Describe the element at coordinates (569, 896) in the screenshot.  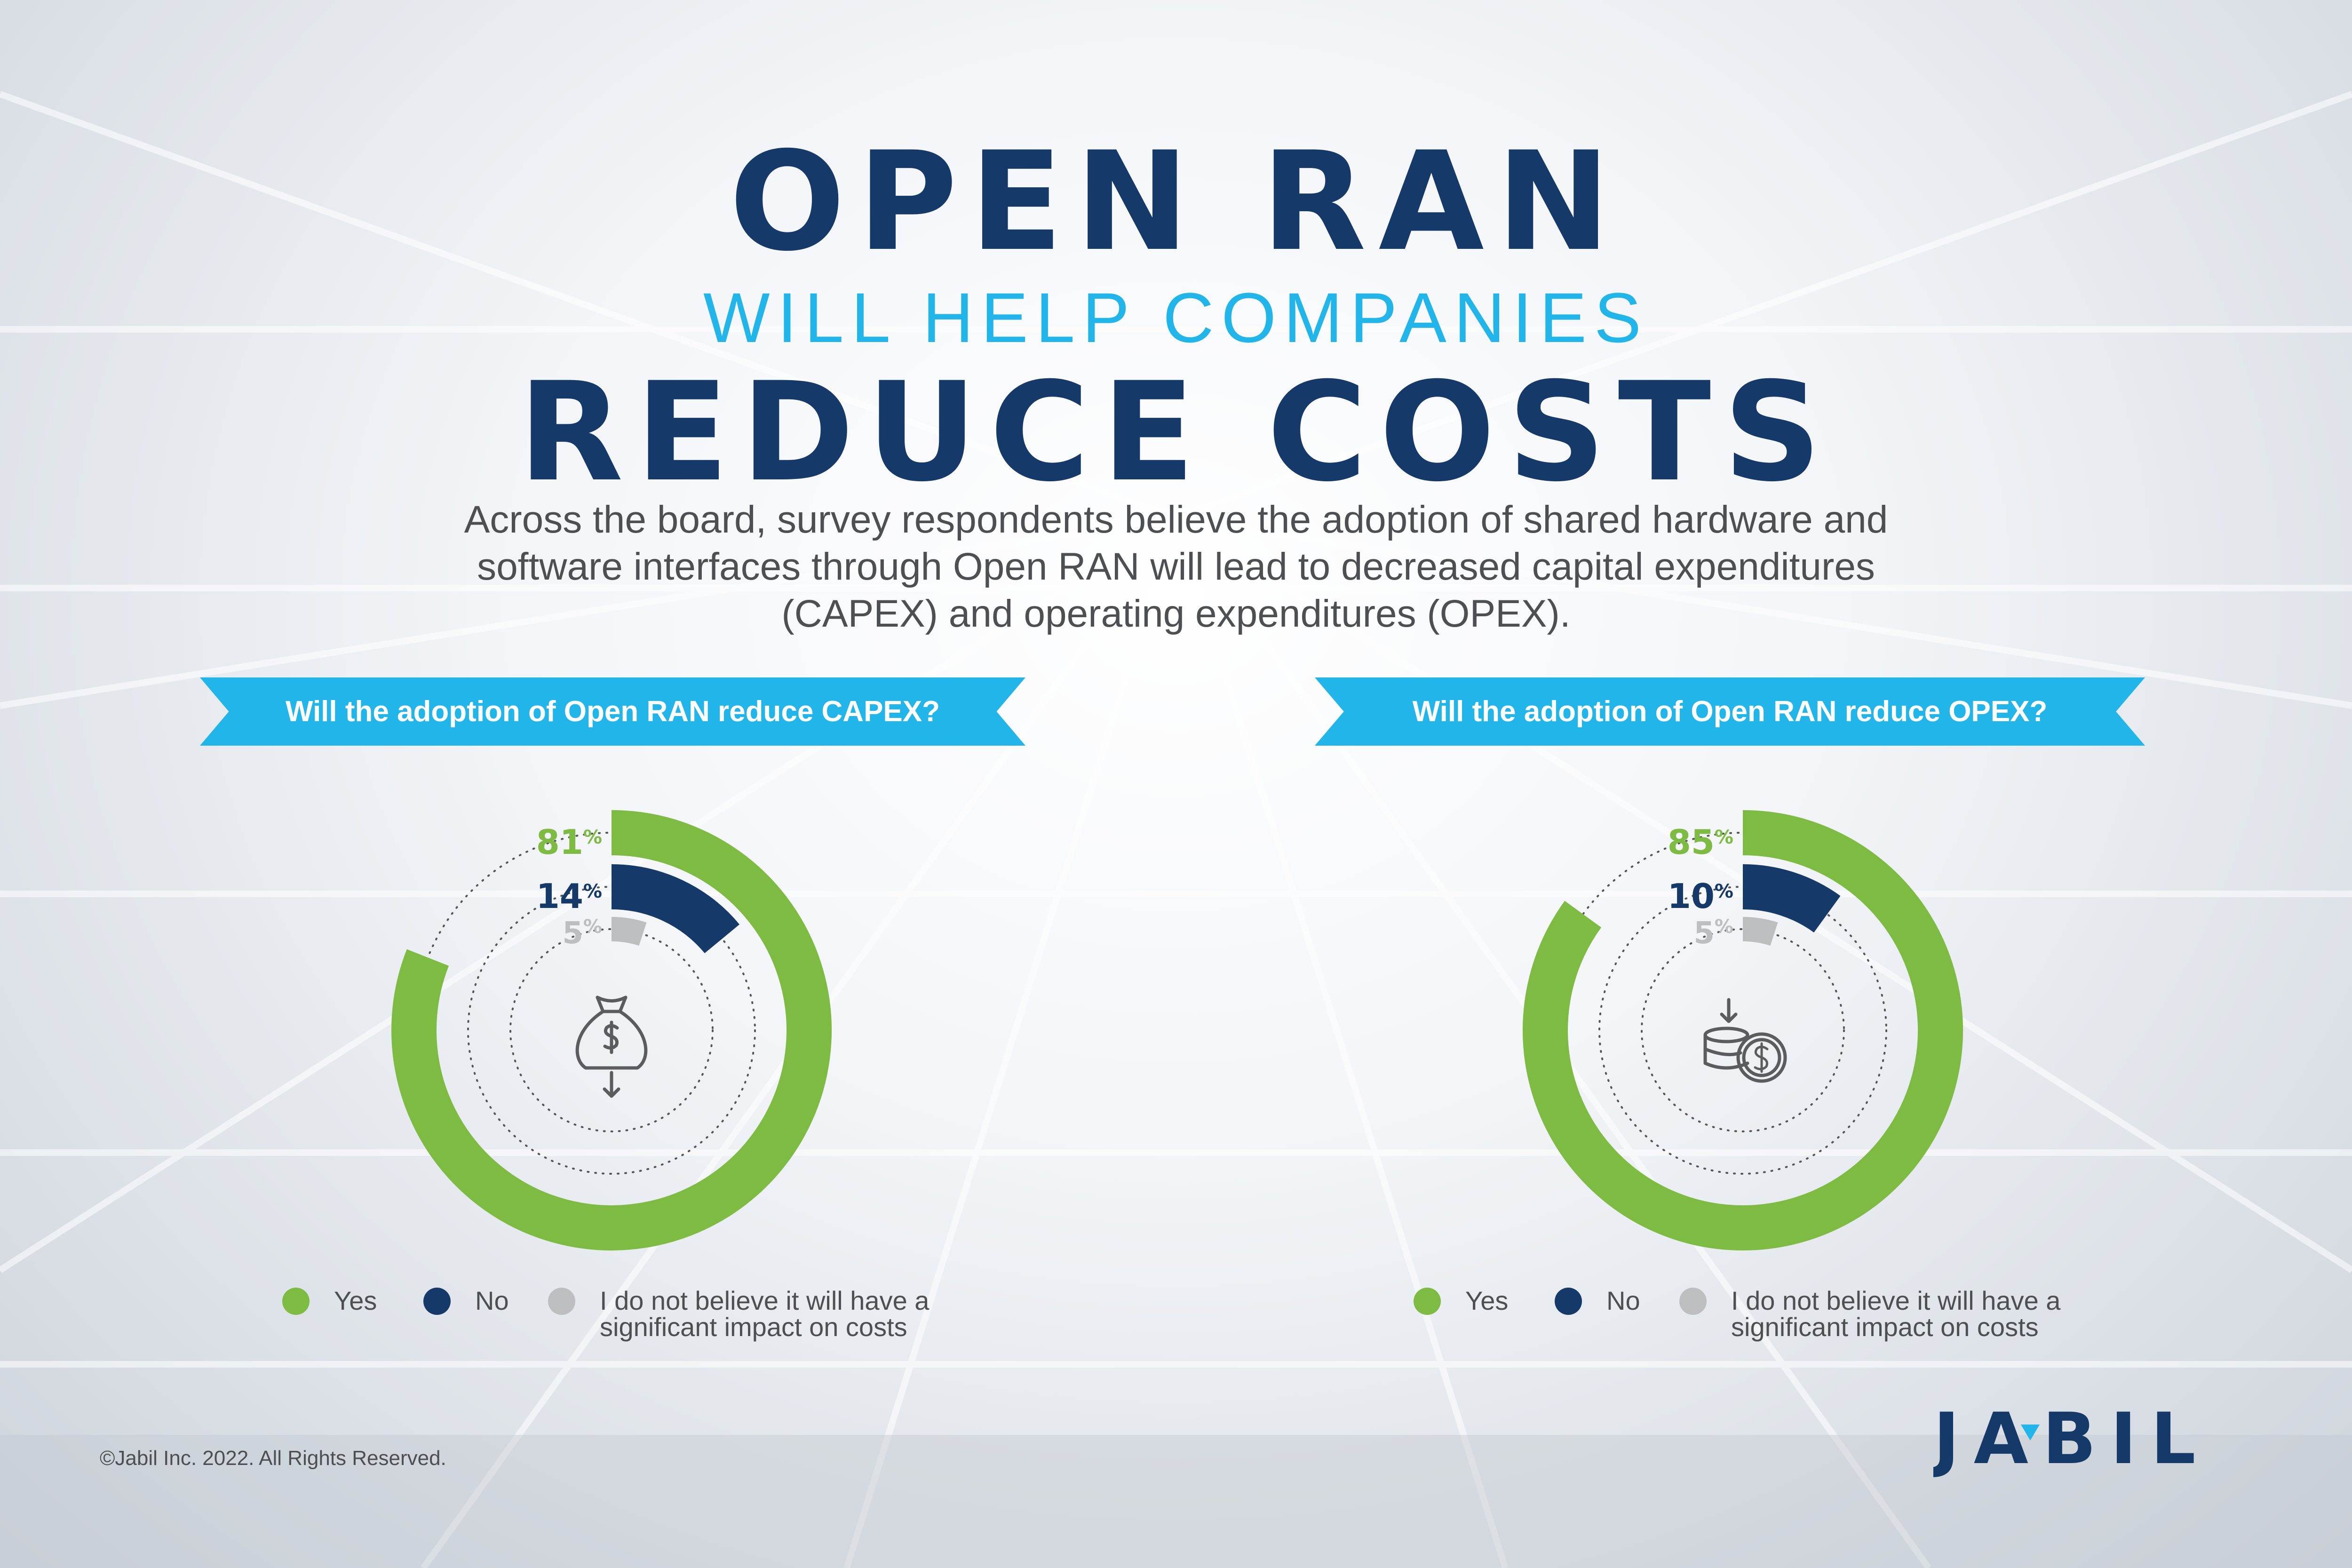
I see `pct-label-no: 14%` at that location.